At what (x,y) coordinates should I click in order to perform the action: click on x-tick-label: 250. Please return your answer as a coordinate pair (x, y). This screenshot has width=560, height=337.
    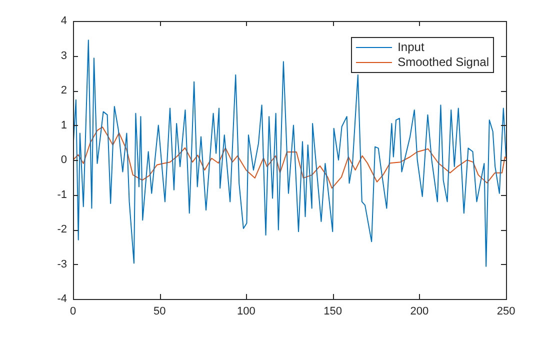
    Looking at the image, I should click on (506, 312).